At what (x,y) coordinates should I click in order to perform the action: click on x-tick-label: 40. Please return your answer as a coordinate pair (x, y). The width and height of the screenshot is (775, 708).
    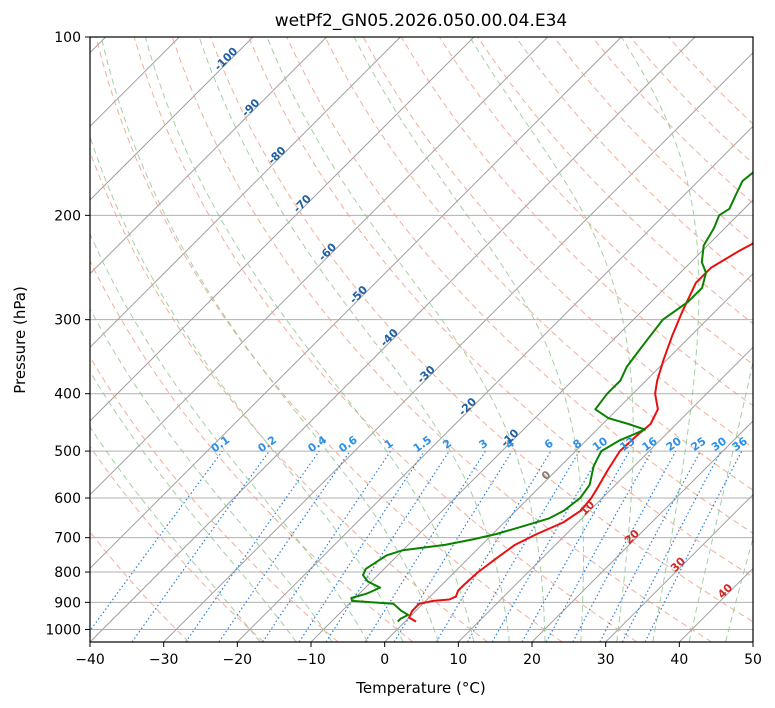
    Looking at the image, I should click on (679, 660).